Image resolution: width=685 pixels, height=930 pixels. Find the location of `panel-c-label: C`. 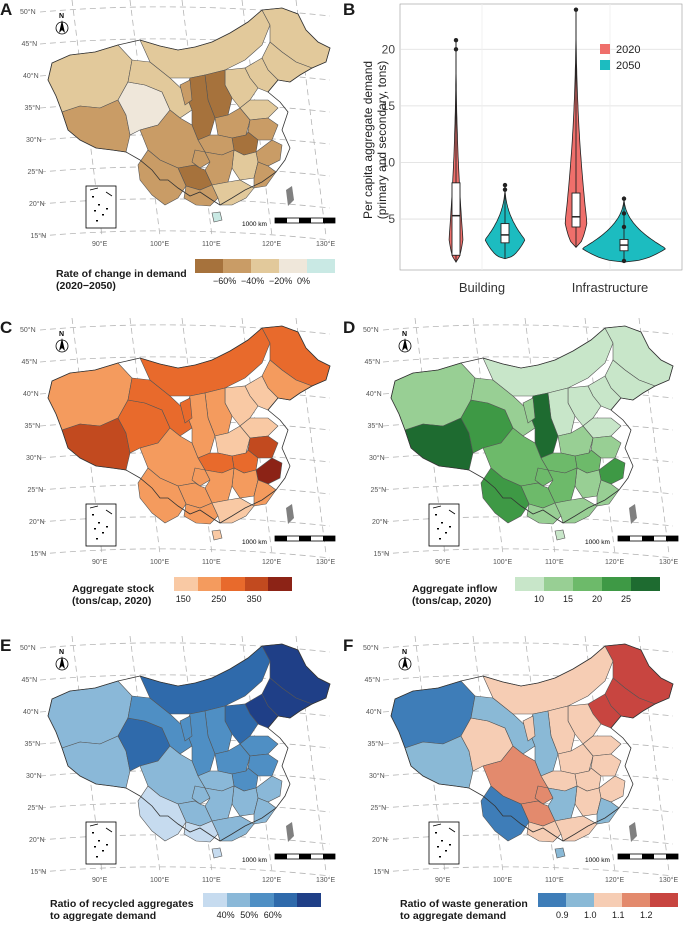

panel-c-label: C is located at coordinates (6, 327).